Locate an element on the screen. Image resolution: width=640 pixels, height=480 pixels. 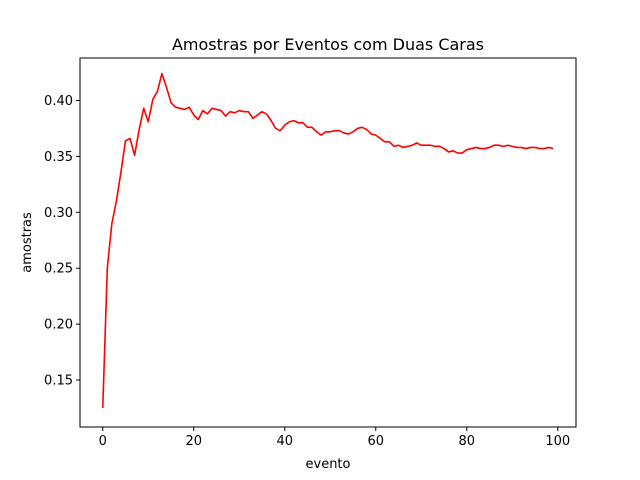
x-tick-label: 80 is located at coordinates (467, 441).